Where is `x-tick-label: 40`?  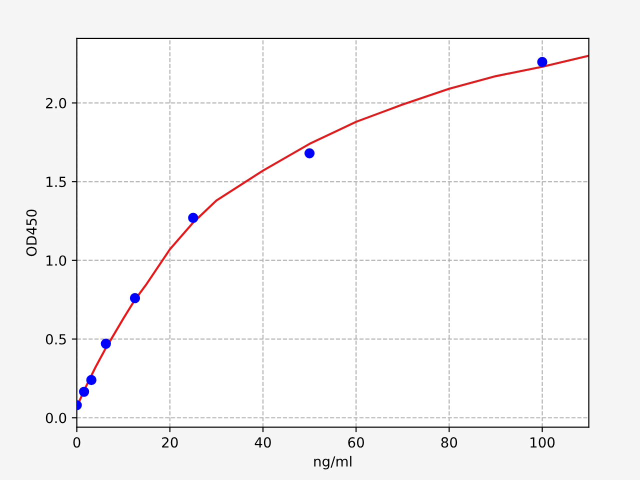 x-tick-label: 40 is located at coordinates (262, 442).